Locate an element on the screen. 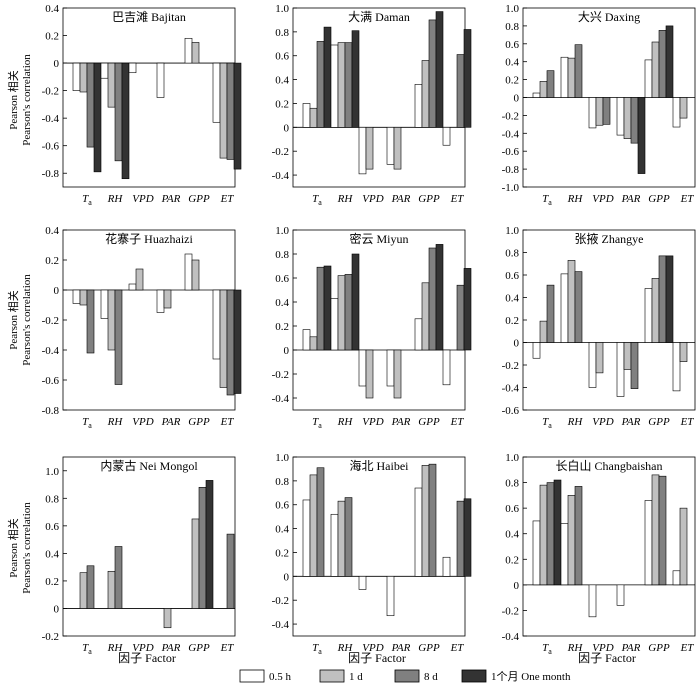 Image resolution: width=700 pixels, height=689 pixels. panel-title: 海北 Haibei is located at coordinates (380, 465).